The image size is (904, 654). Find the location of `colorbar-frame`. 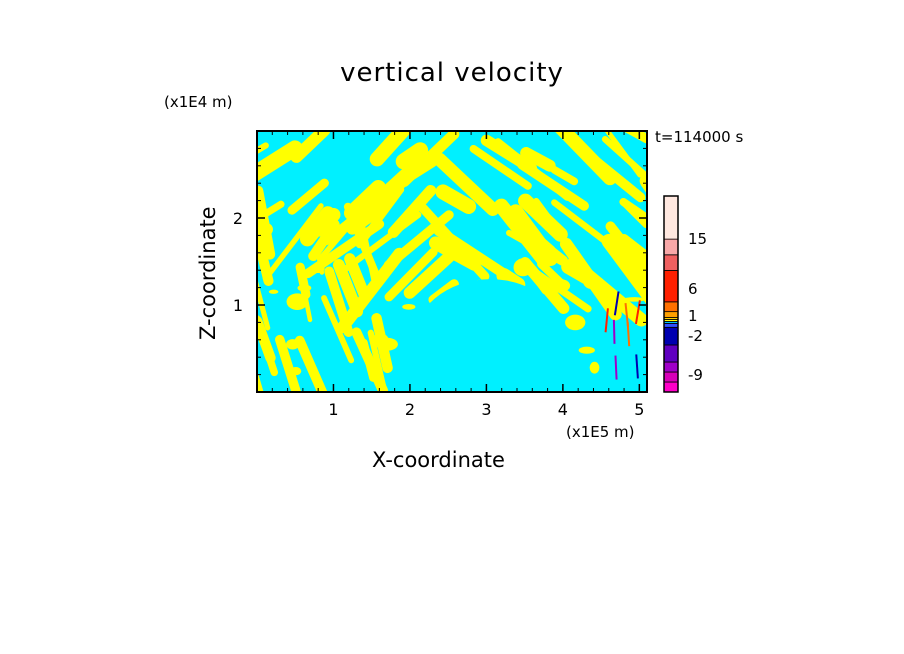

colorbar-frame is located at coordinates (671, 294).